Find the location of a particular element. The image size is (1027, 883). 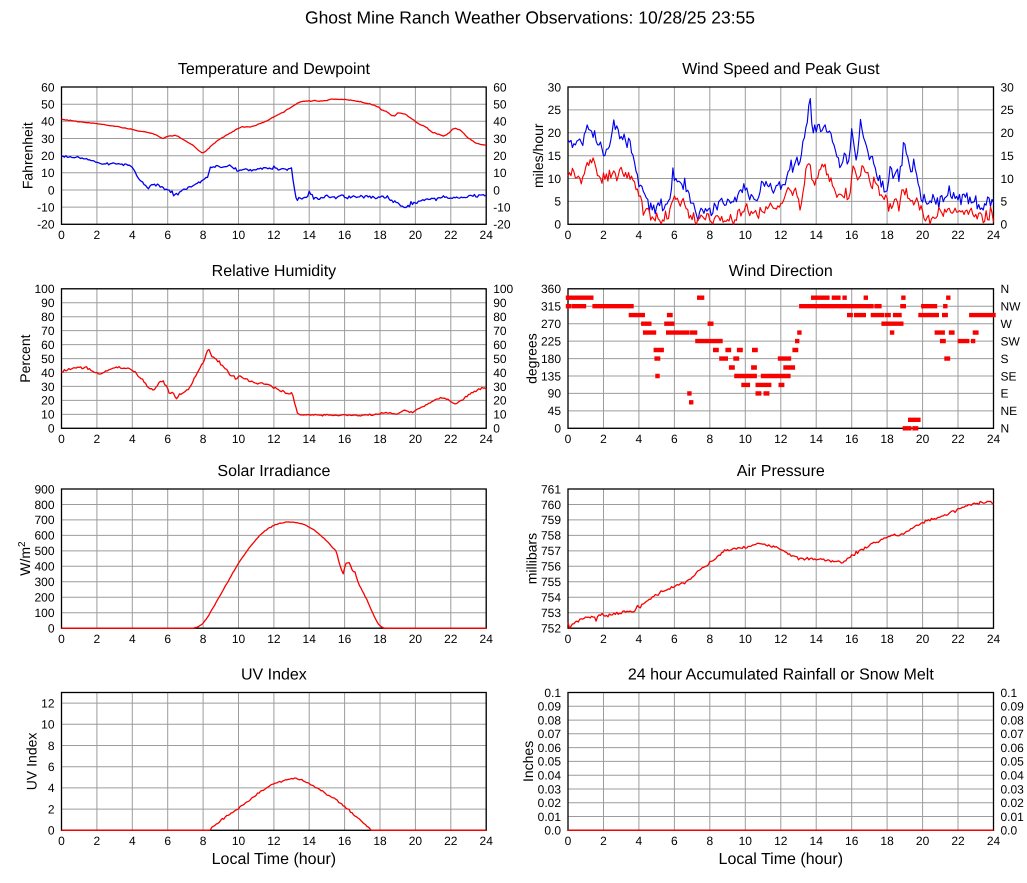

svg-text: 400 is located at coordinates (44, 567).